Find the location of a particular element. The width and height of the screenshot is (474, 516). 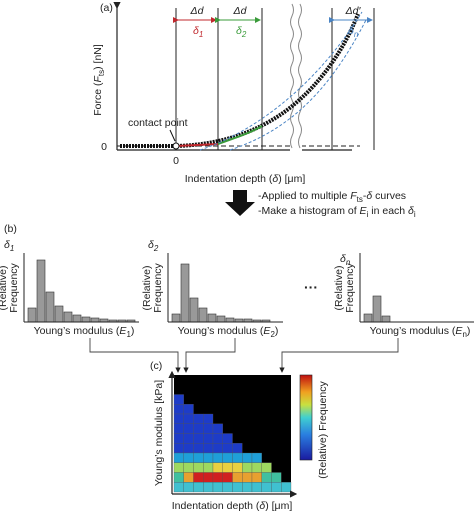

y-tick-label: 0 is located at coordinates (104, 147).